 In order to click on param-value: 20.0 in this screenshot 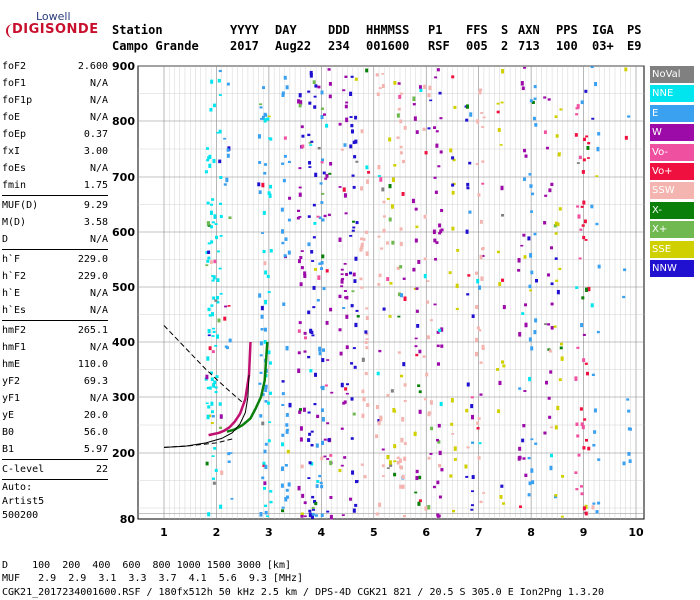, I will do `click(95, 415)`.